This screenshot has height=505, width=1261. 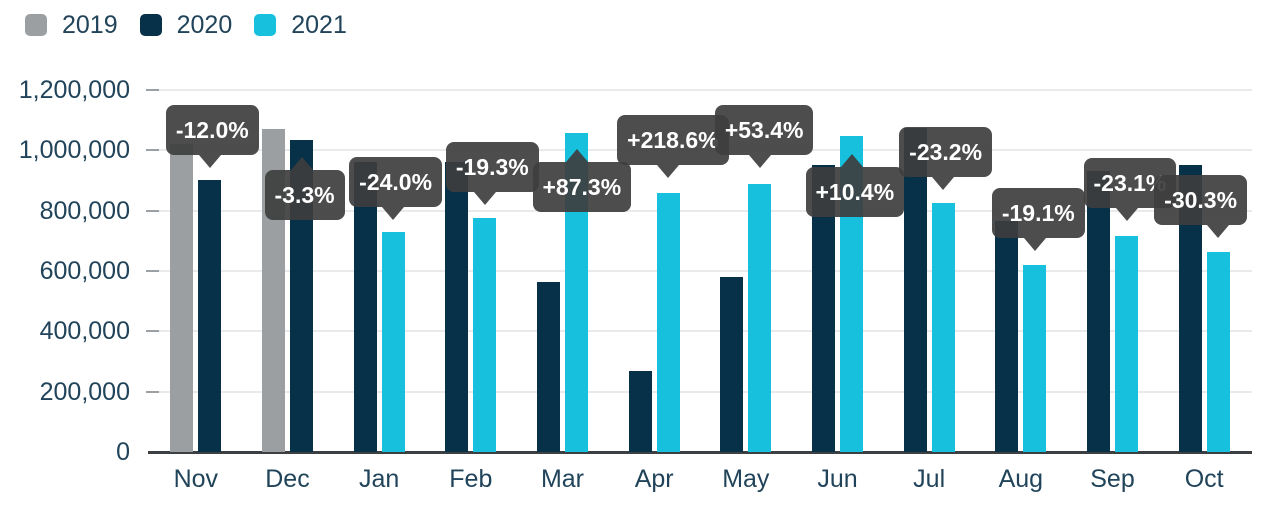 I want to click on x-axis-label-jan: Jan, so click(x=379, y=479).